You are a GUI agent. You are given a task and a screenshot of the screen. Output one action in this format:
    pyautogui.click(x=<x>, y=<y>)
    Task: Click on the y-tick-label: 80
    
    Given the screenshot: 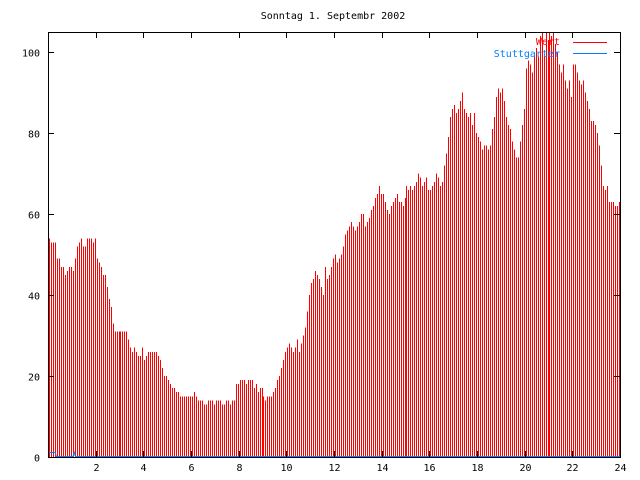 What is the action you would take?
    pyautogui.click(x=34, y=135)
    